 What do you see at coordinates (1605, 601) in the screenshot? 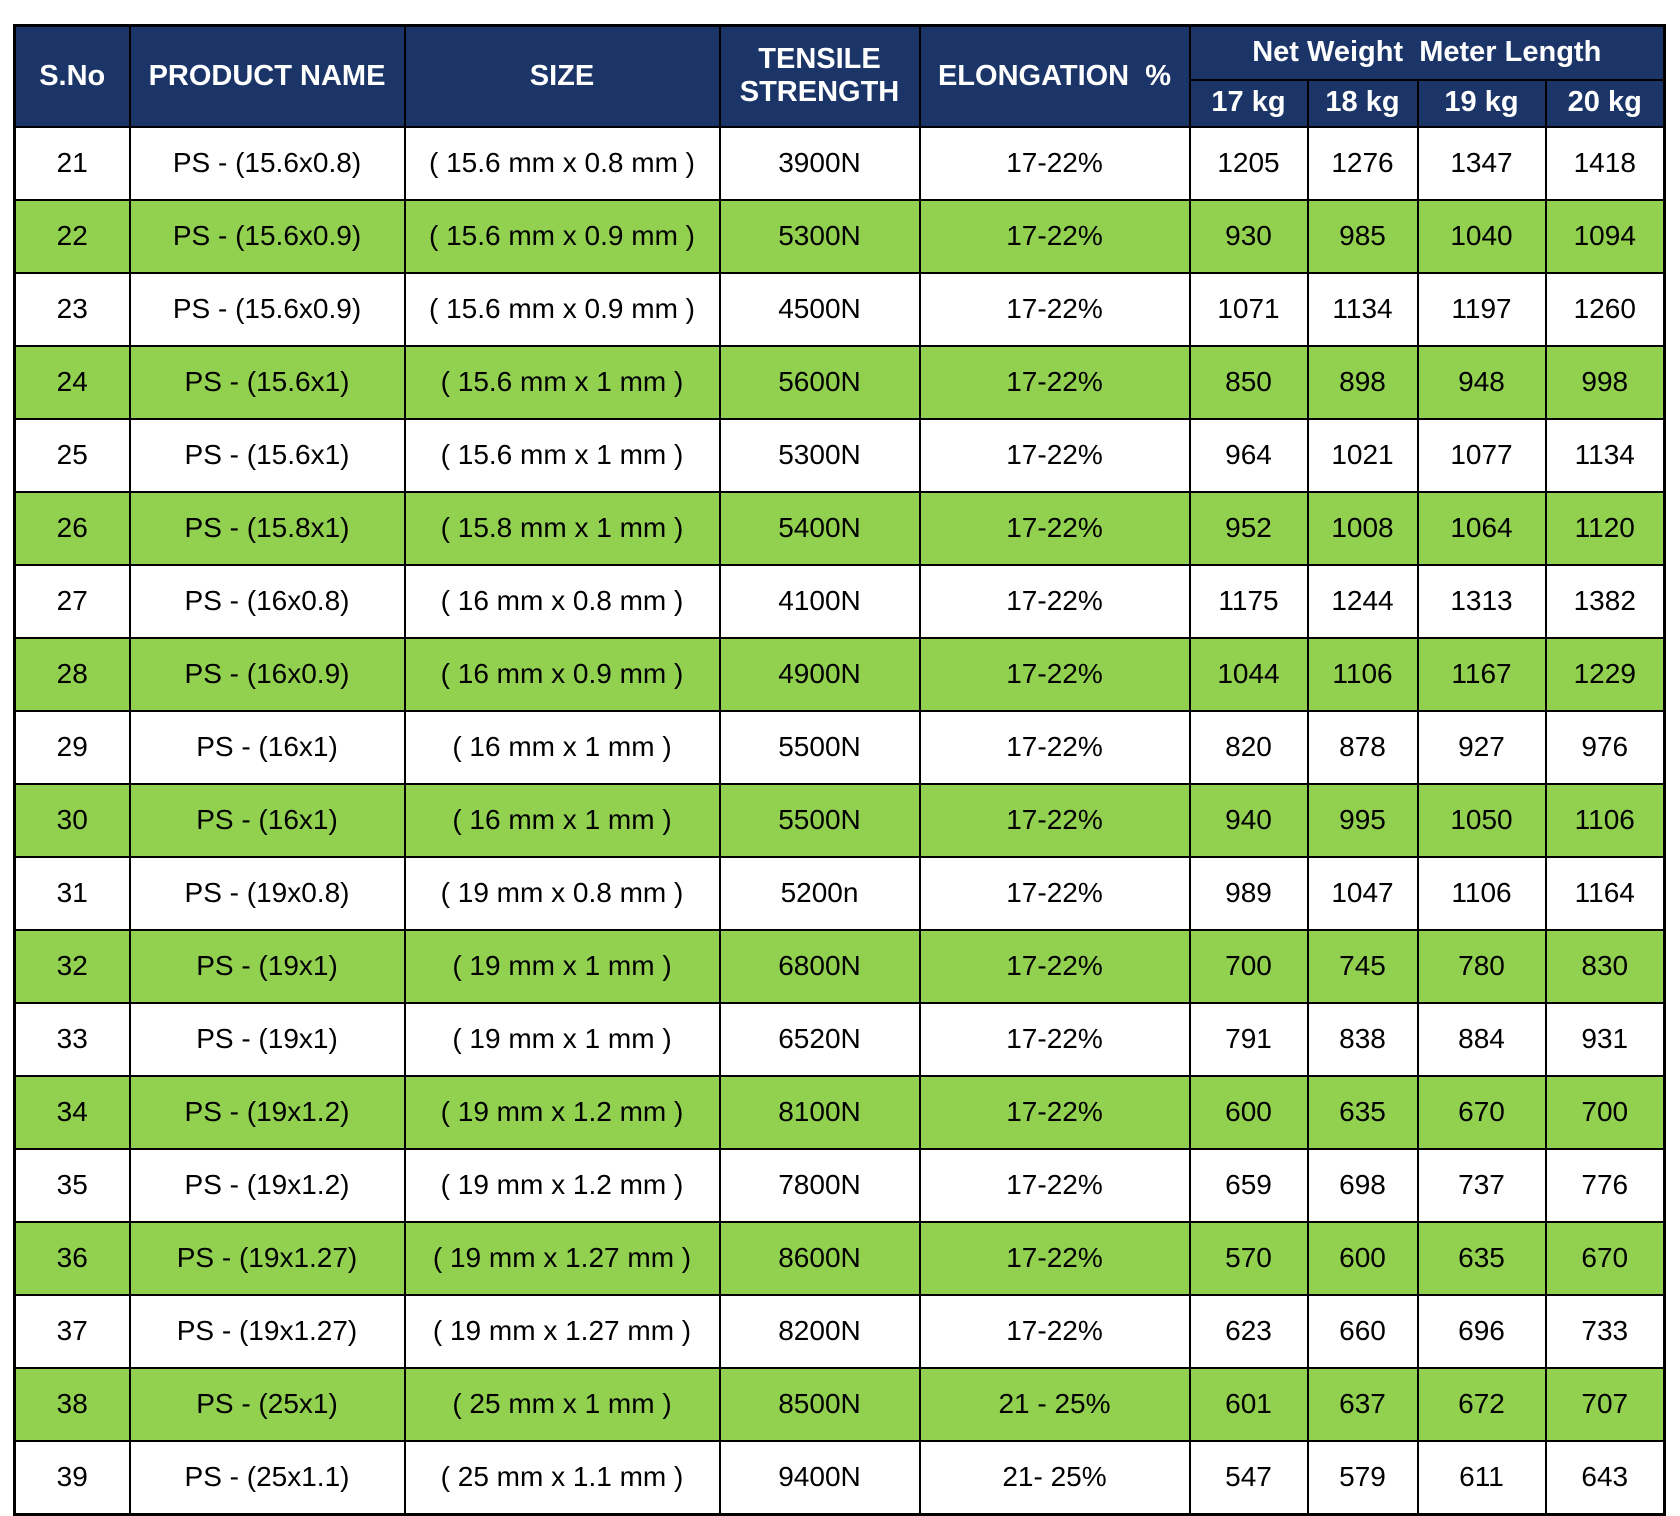
I see `cell-weight-20kg: 1382` at bounding box center [1605, 601].